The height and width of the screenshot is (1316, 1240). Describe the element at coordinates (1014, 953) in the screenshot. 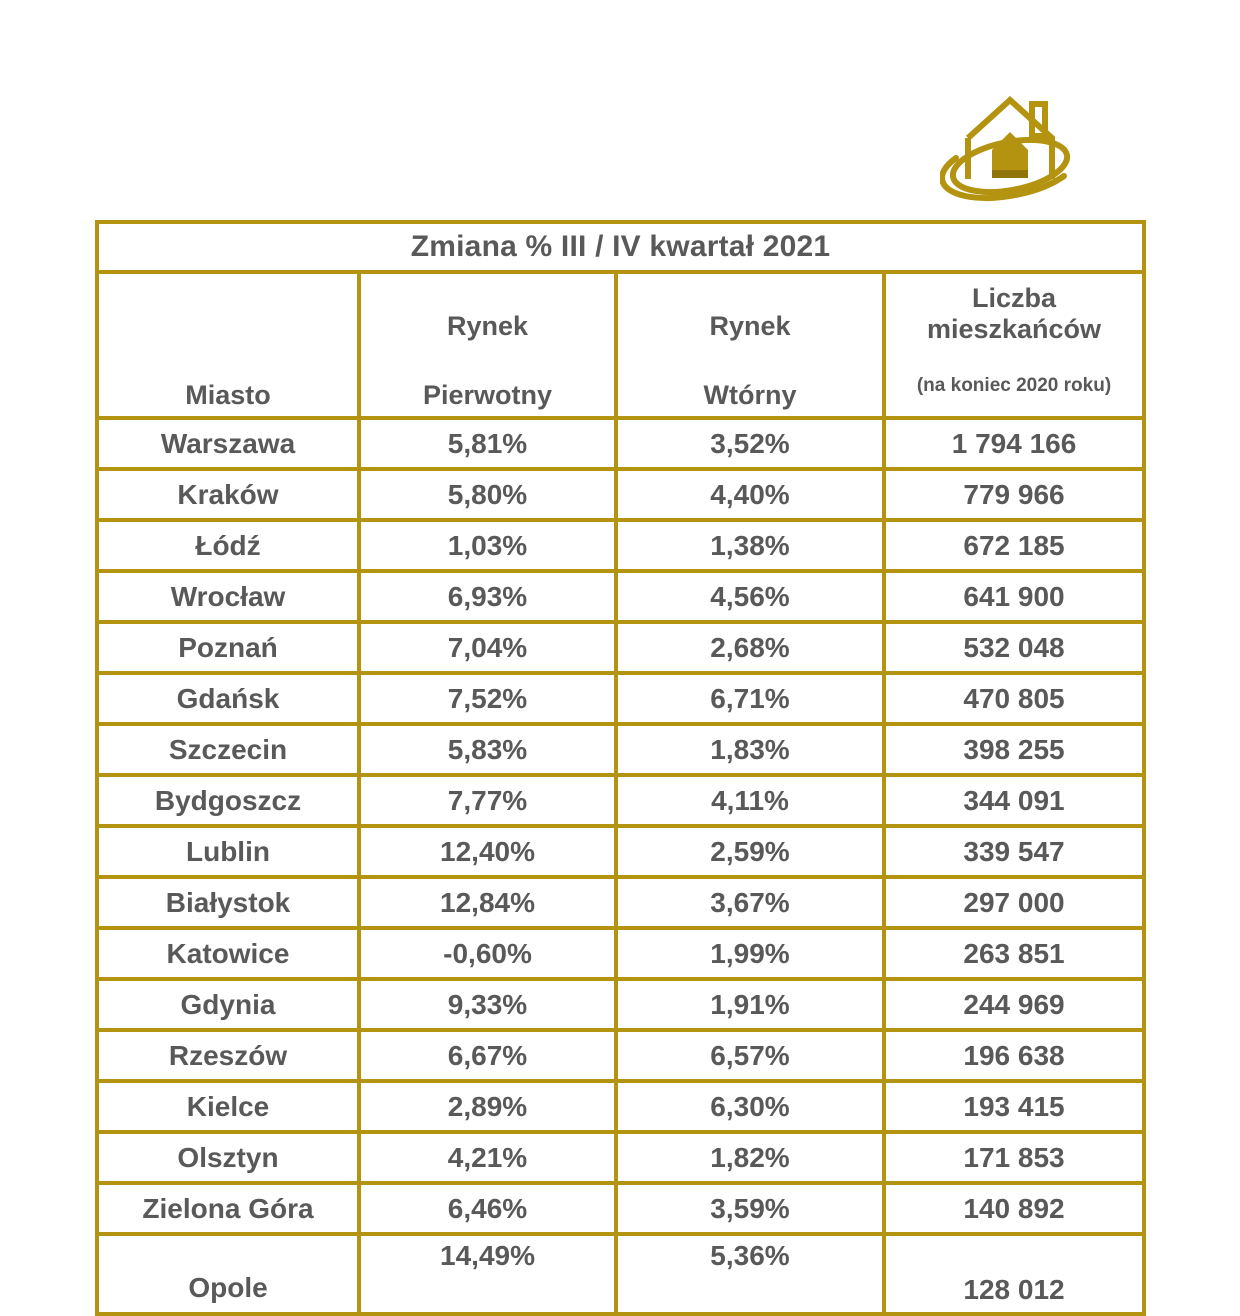

I see `cell-population: 263 851` at that location.